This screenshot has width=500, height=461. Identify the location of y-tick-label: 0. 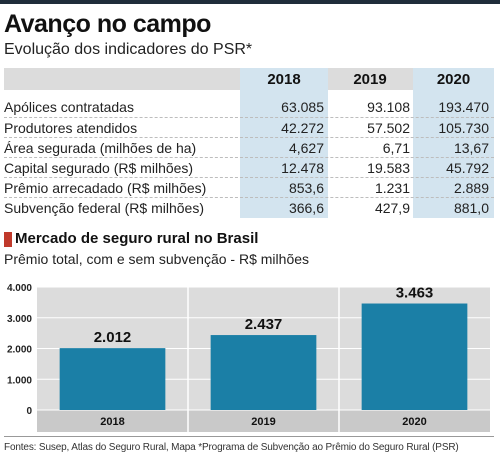
(29, 411).